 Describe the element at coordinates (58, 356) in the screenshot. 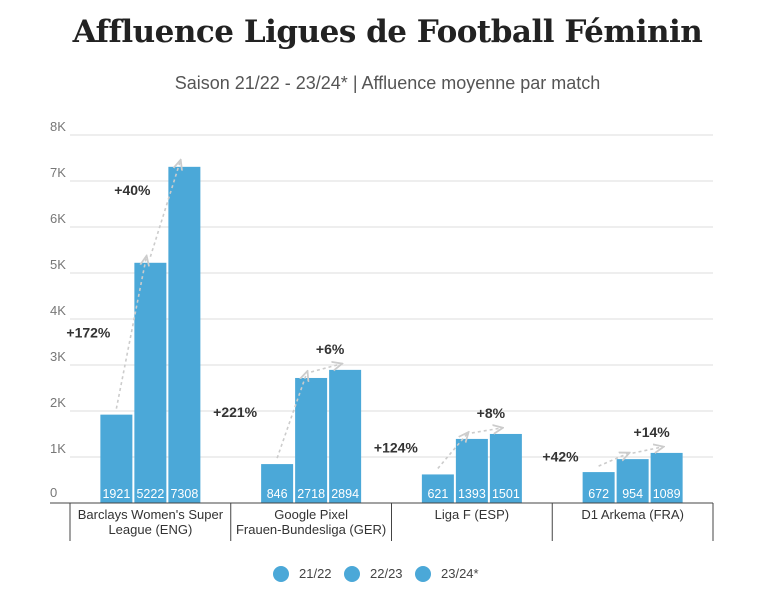

I see `y-tick-label: 3K` at that location.